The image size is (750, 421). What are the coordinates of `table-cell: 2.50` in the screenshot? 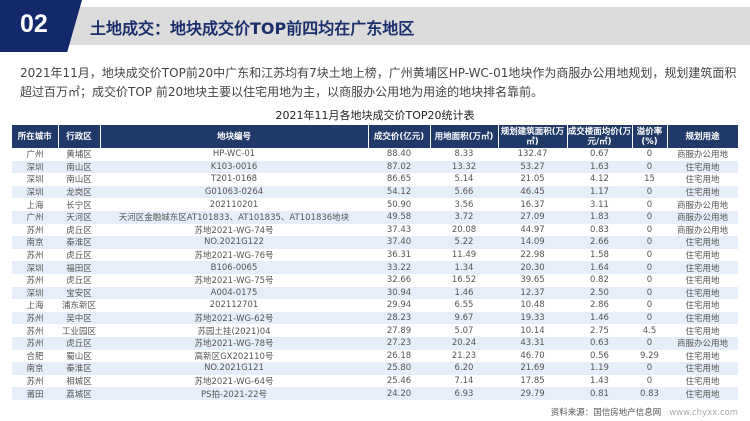 It's located at (599, 293).